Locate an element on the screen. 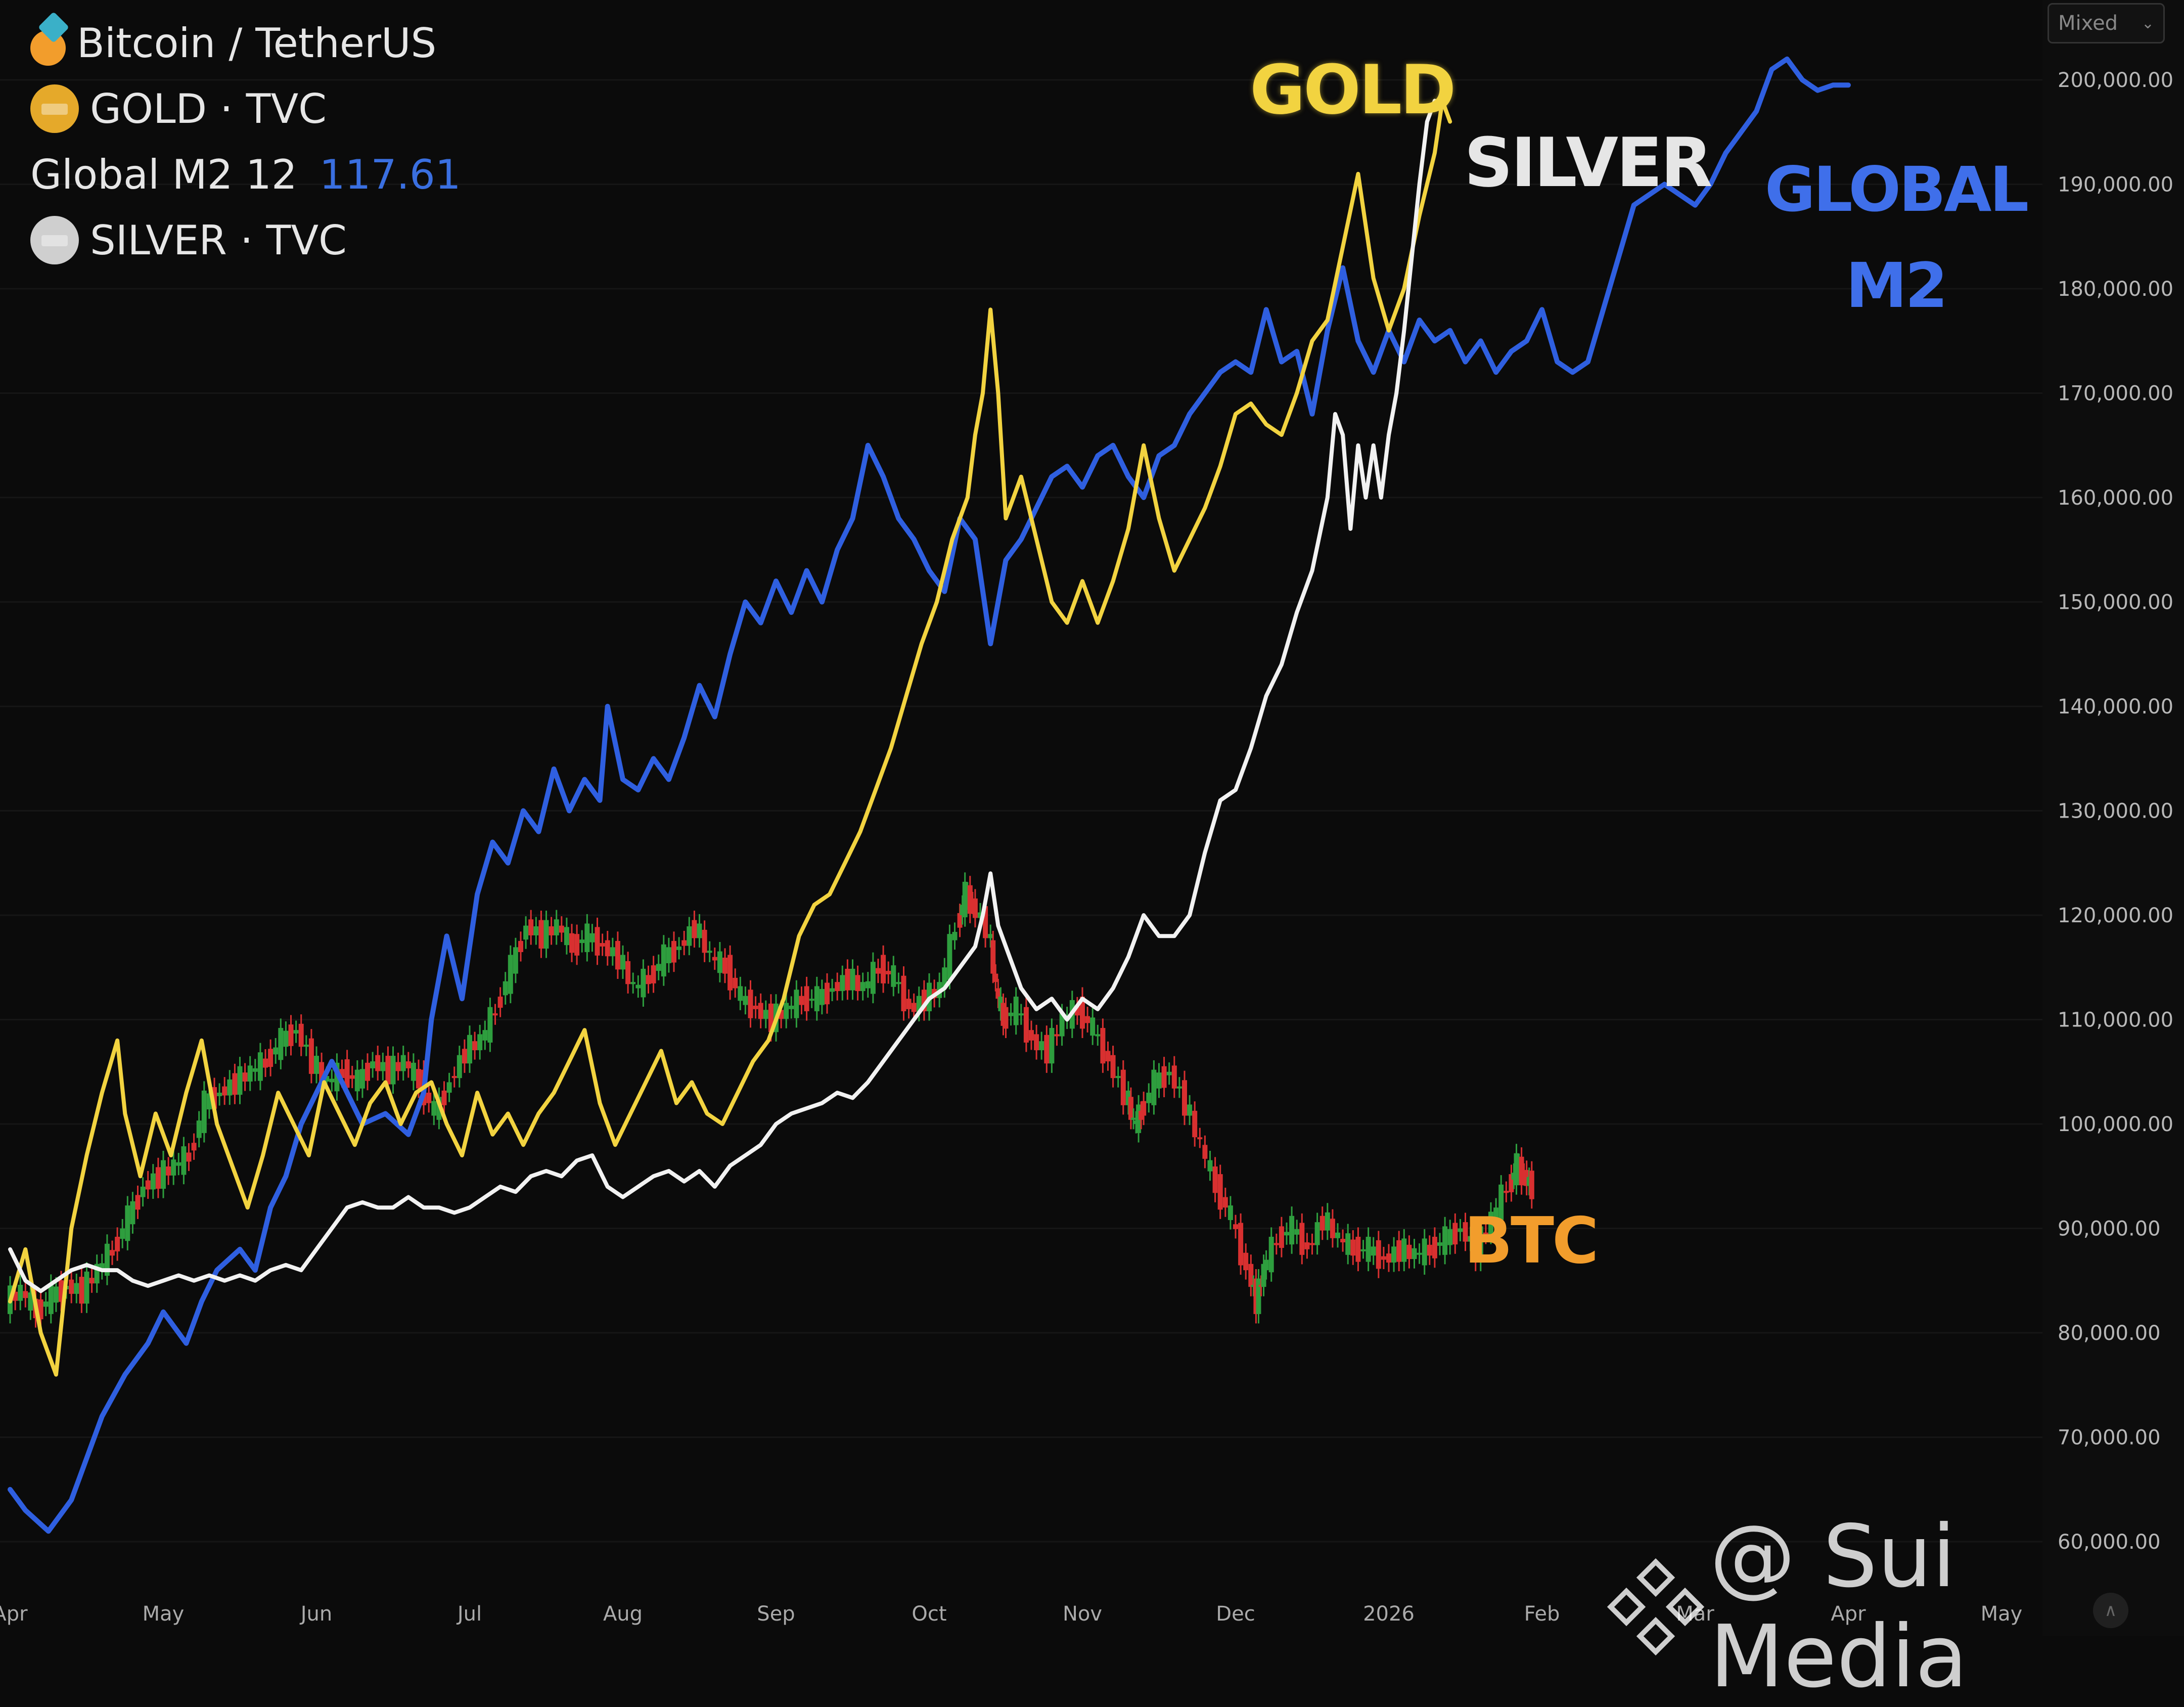  legend-m2-value: 117.61 is located at coordinates (390, 174).